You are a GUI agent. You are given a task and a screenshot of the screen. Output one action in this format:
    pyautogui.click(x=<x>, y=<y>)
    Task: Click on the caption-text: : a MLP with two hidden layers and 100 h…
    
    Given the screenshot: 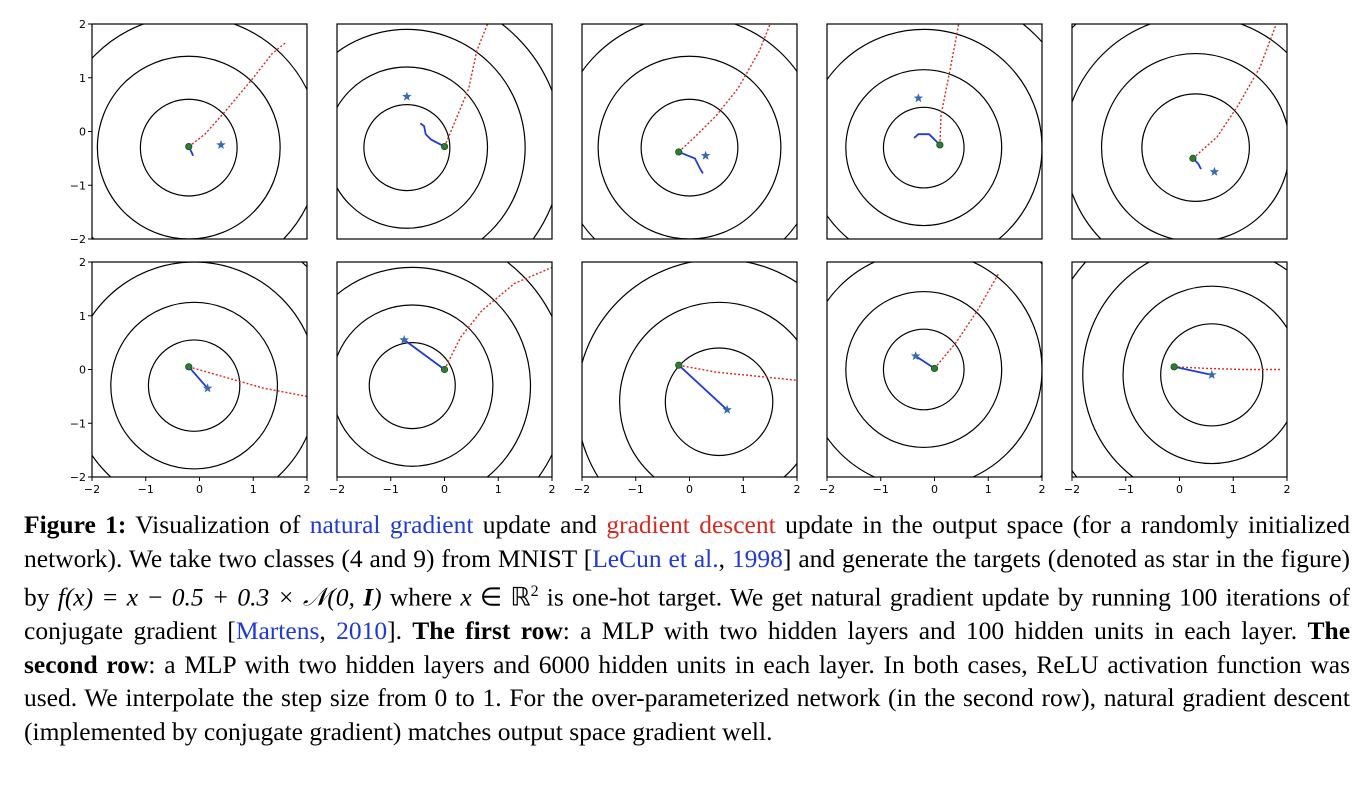 What is the action you would take?
    pyautogui.click(x=935, y=630)
    